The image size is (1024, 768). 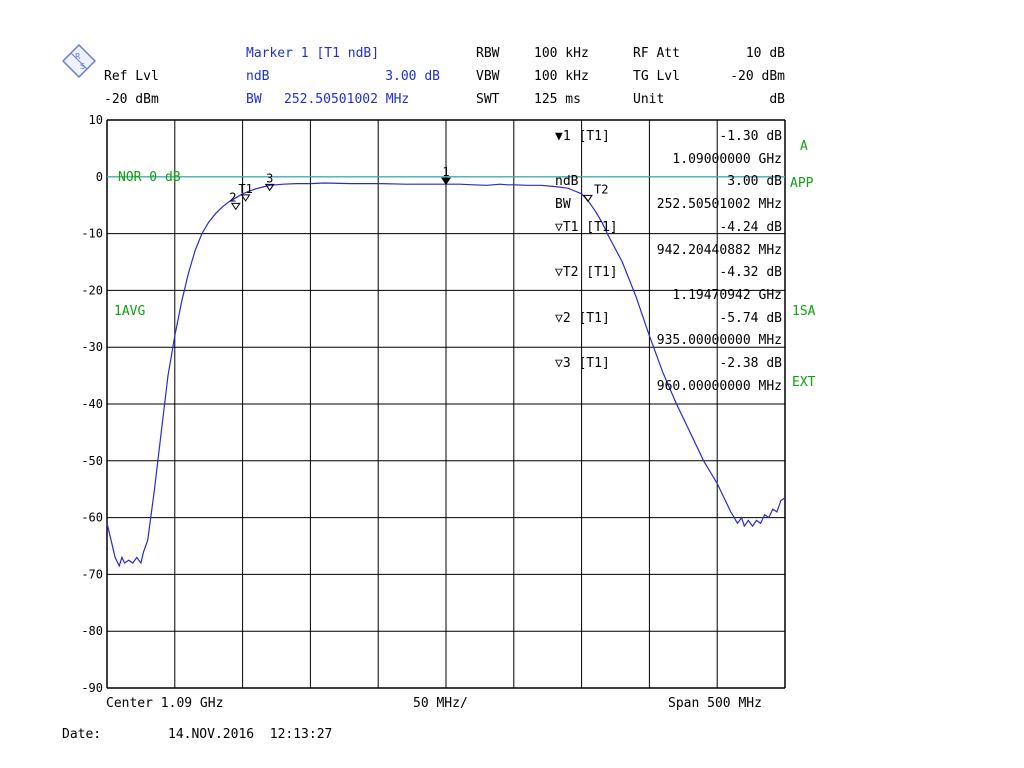 I want to click on svg-text: R, so click(x=78, y=56).